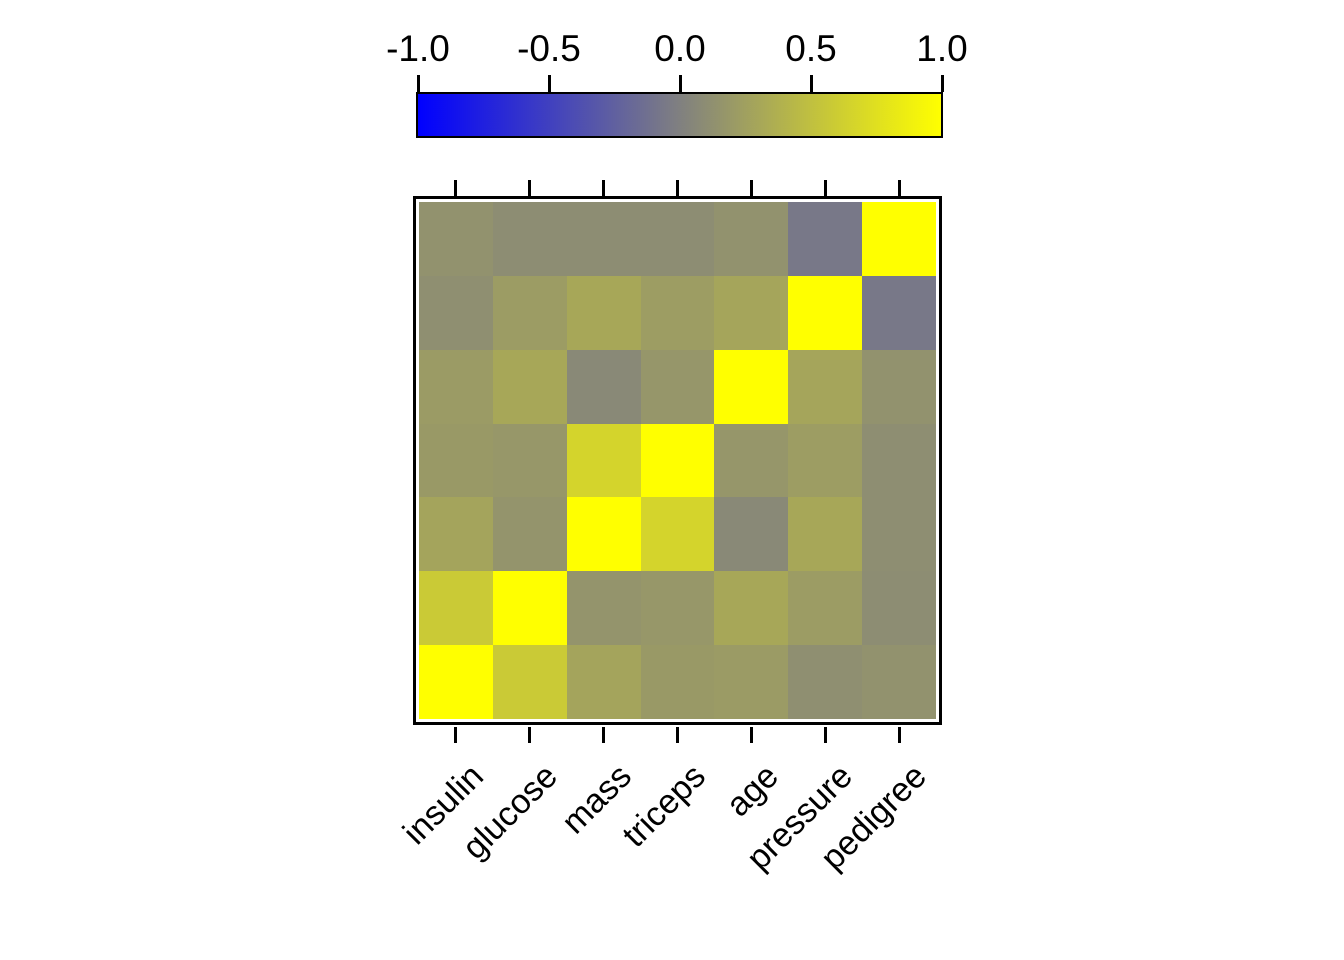  I want to click on heatmap-cell-pedigree-insulin, so click(456, 239).